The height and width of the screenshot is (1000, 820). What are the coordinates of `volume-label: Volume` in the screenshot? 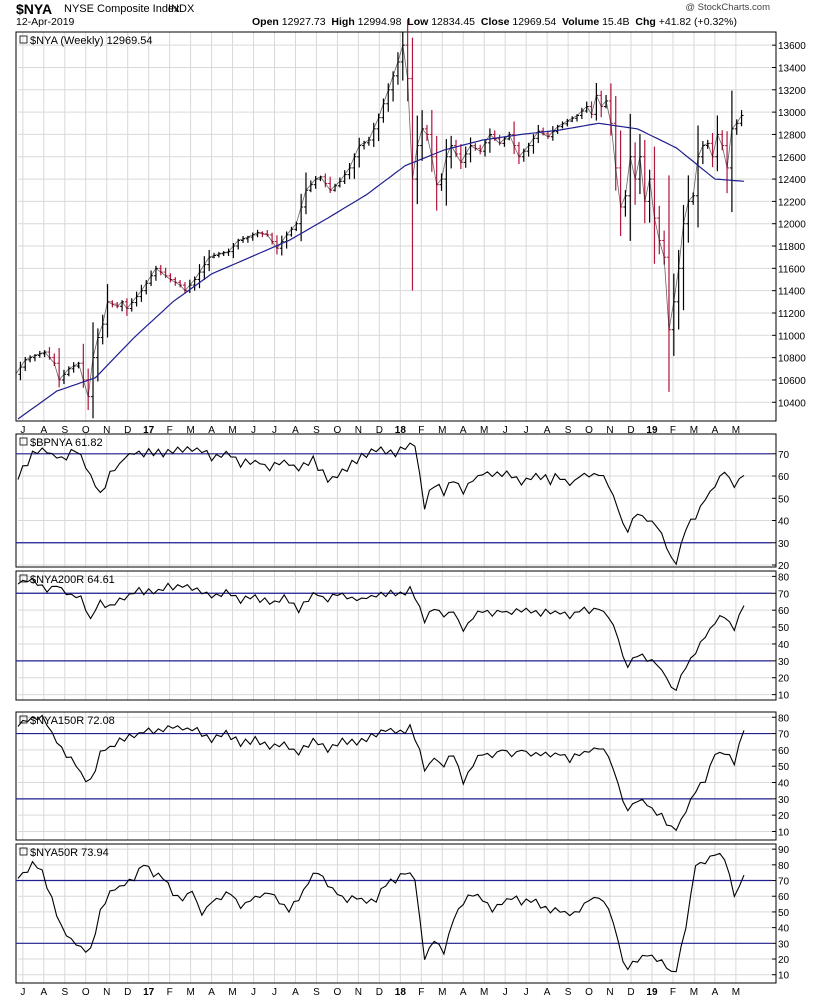 It's located at (581, 22).